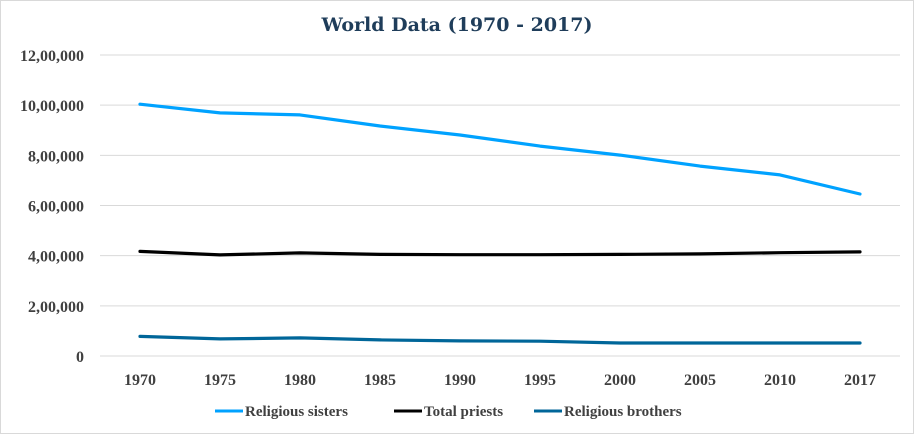 This screenshot has height=434, width=914. What do you see at coordinates (500, 380) in the screenshot?
I see `x-axis-ticks: 1970 1975 1980 1985 1990 1995 2000 2005 2010 2017` at bounding box center [500, 380].